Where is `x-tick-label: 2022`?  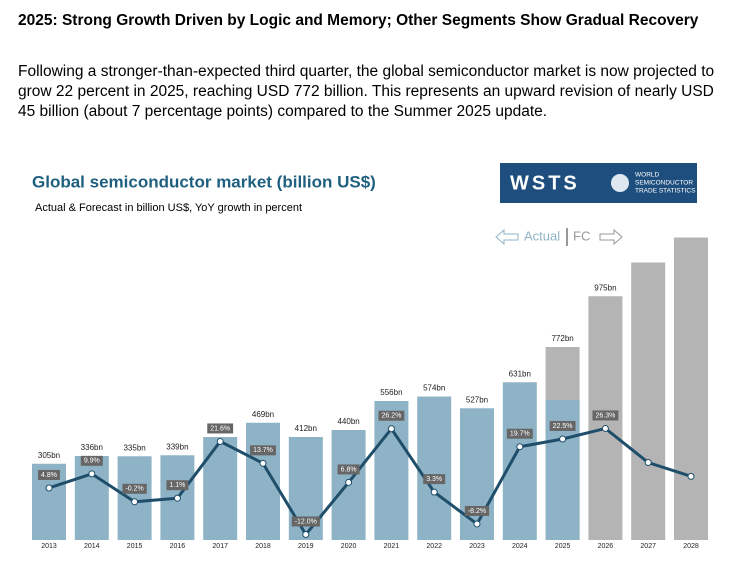
x-tick-label: 2022 is located at coordinates (434, 546).